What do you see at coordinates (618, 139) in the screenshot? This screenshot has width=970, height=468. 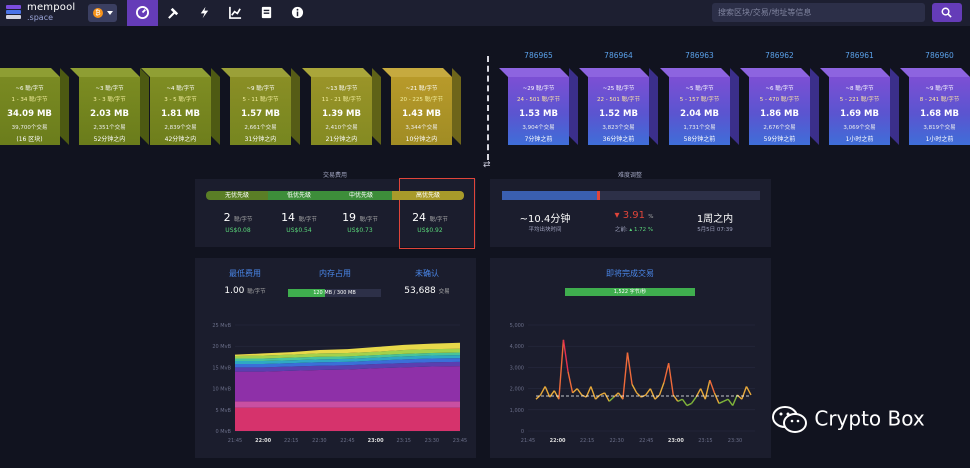 I see `block-time: 36分钟之前` at bounding box center [618, 139].